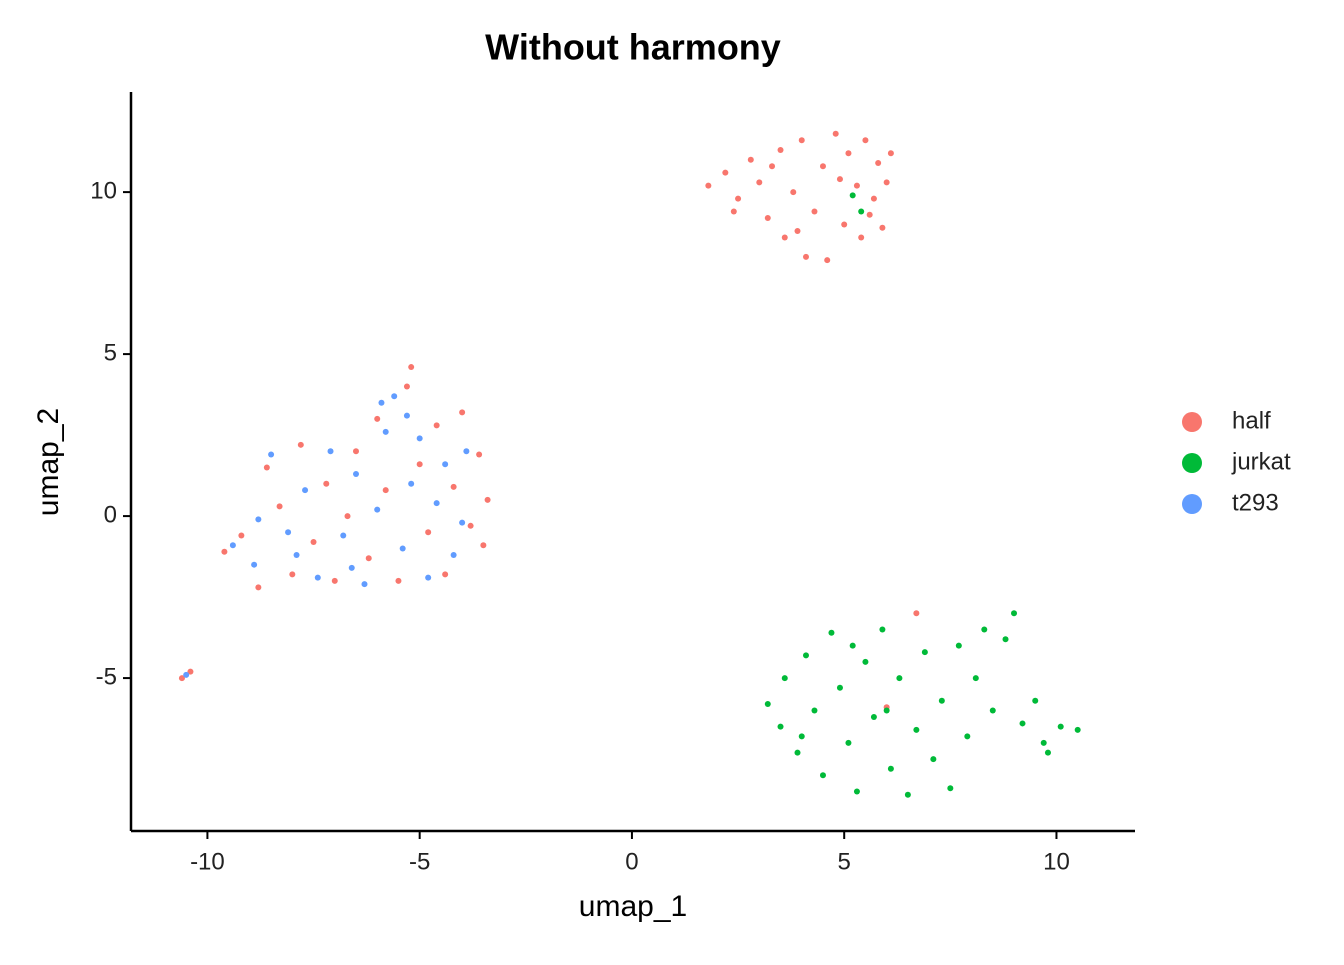 This screenshot has width=1344, height=965. What do you see at coordinates (1056, 861) in the screenshot?
I see `x-tick-label: 10` at bounding box center [1056, 861].